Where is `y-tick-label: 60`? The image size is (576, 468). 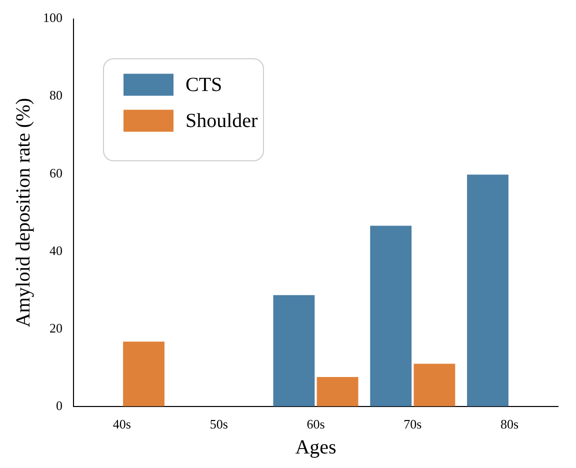
y-tick-label: 60 is located at coordinates (56, 172).